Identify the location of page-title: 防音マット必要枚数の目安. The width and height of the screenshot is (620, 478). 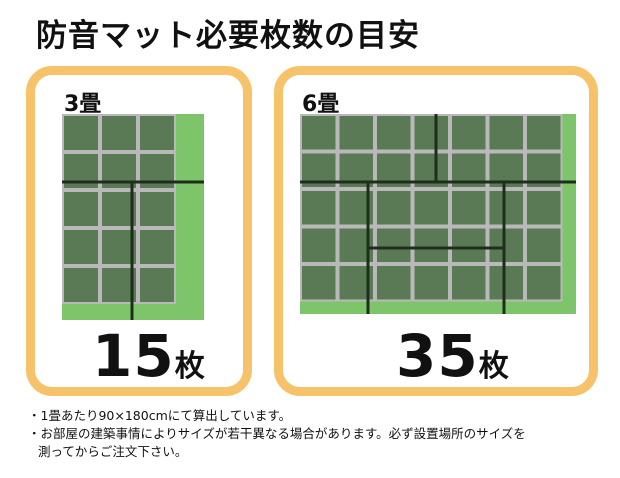
(228, 36).